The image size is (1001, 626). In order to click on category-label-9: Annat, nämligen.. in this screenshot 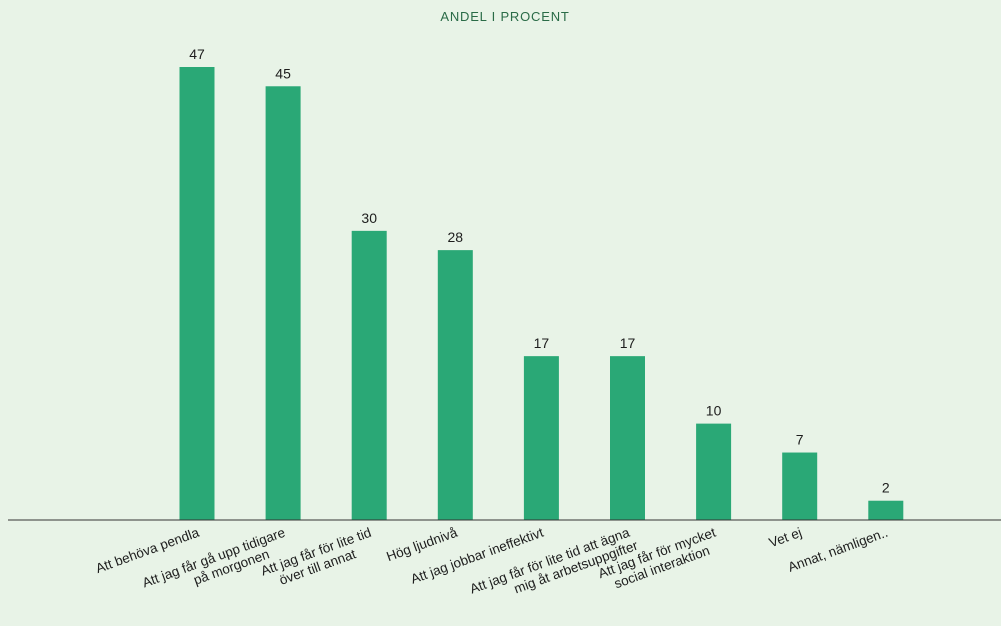, I will do `click(838, 550)`.